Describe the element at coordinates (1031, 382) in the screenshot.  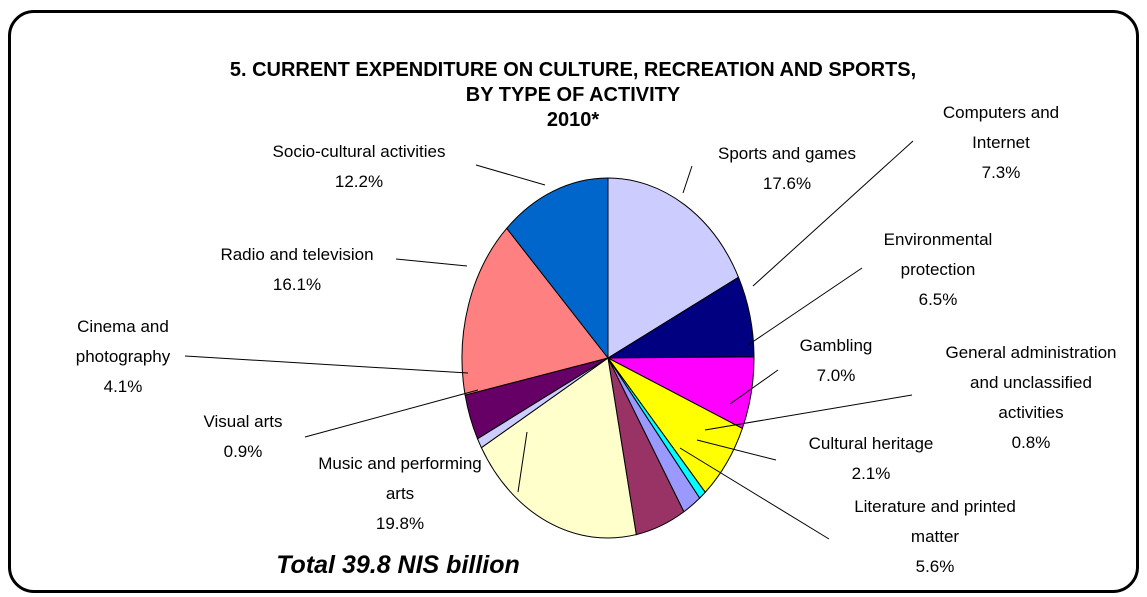
I see `slice-name-label: and unclassified` at that location.